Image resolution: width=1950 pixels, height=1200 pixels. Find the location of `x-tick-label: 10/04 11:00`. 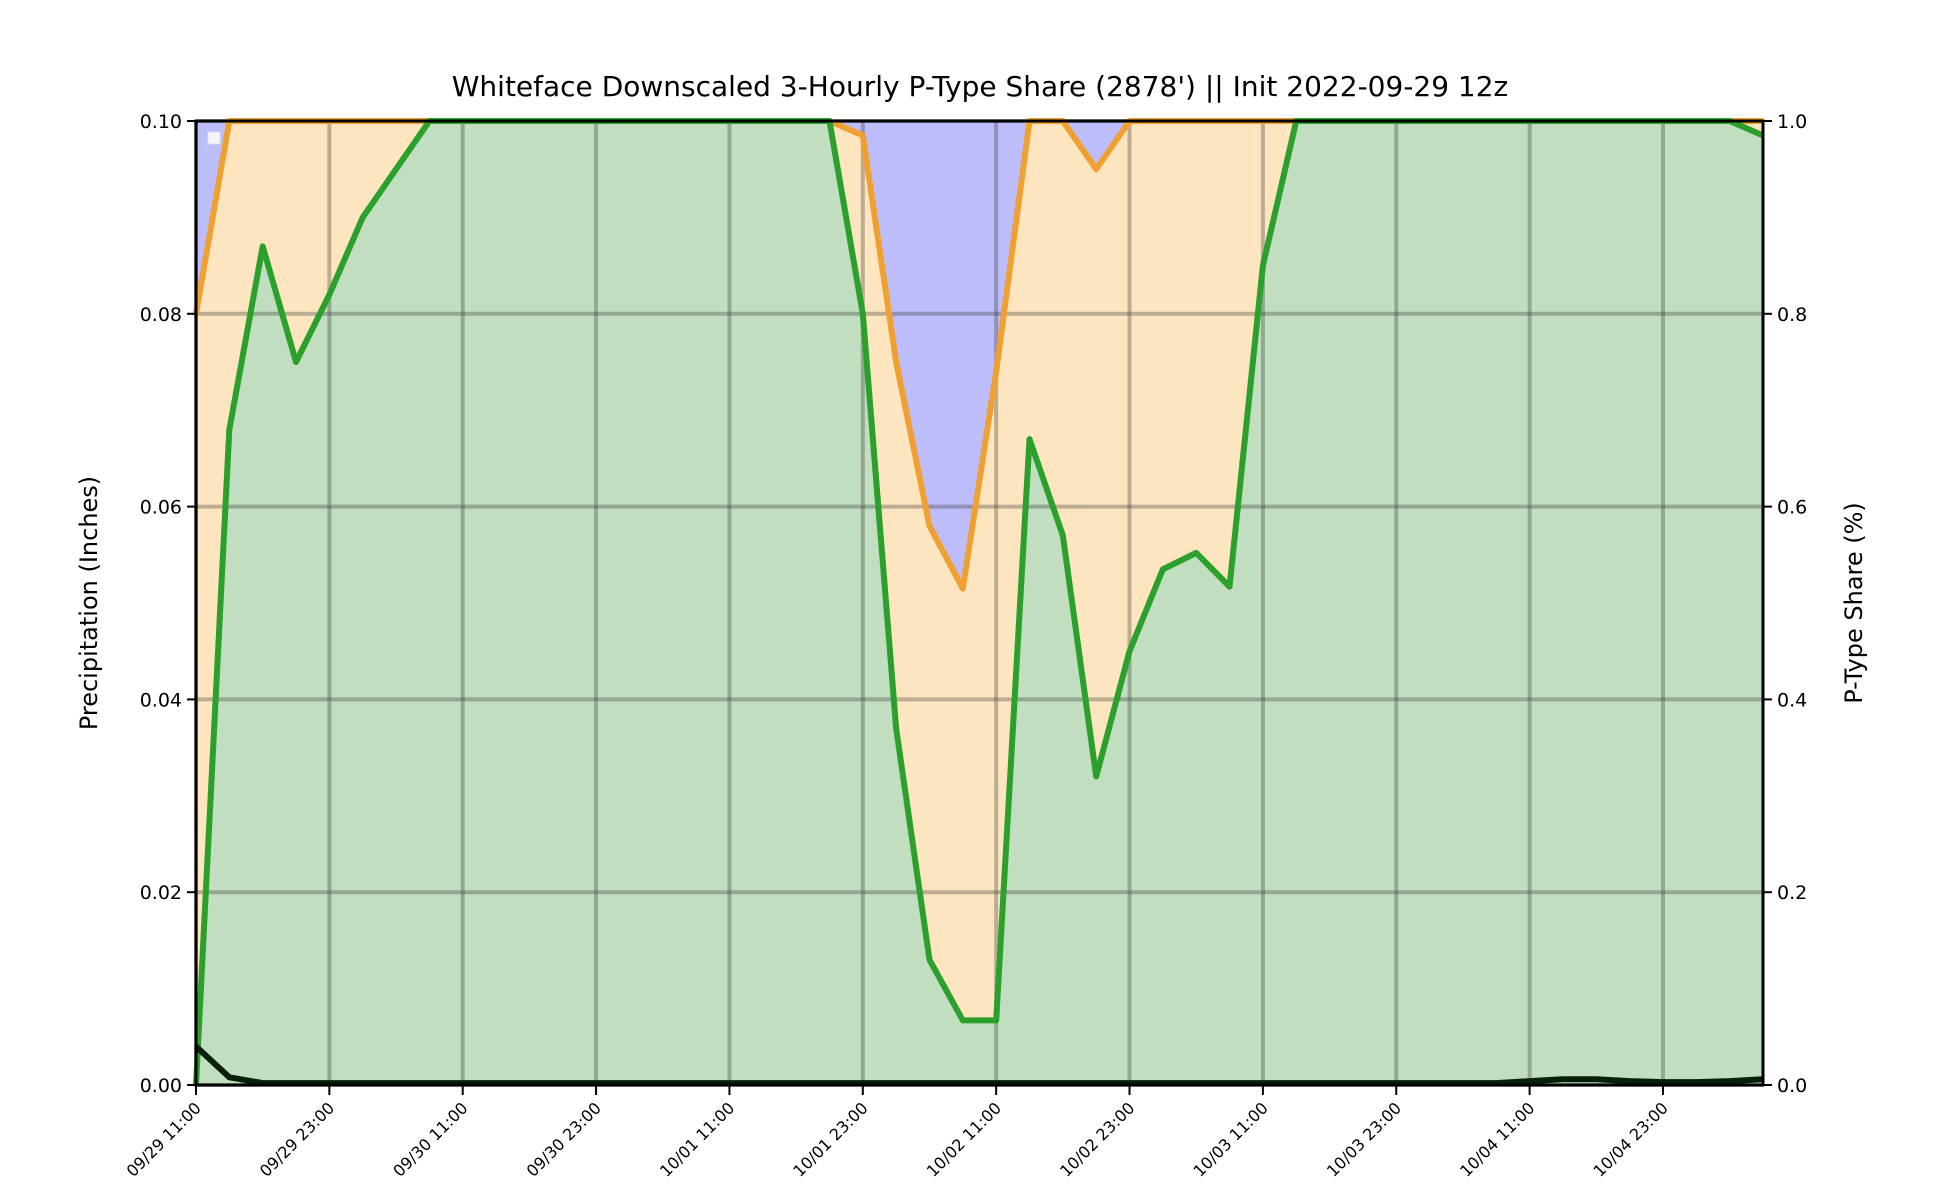

x-tick-label: 10/04 11:00 is located at coordinates (1497, 1139).